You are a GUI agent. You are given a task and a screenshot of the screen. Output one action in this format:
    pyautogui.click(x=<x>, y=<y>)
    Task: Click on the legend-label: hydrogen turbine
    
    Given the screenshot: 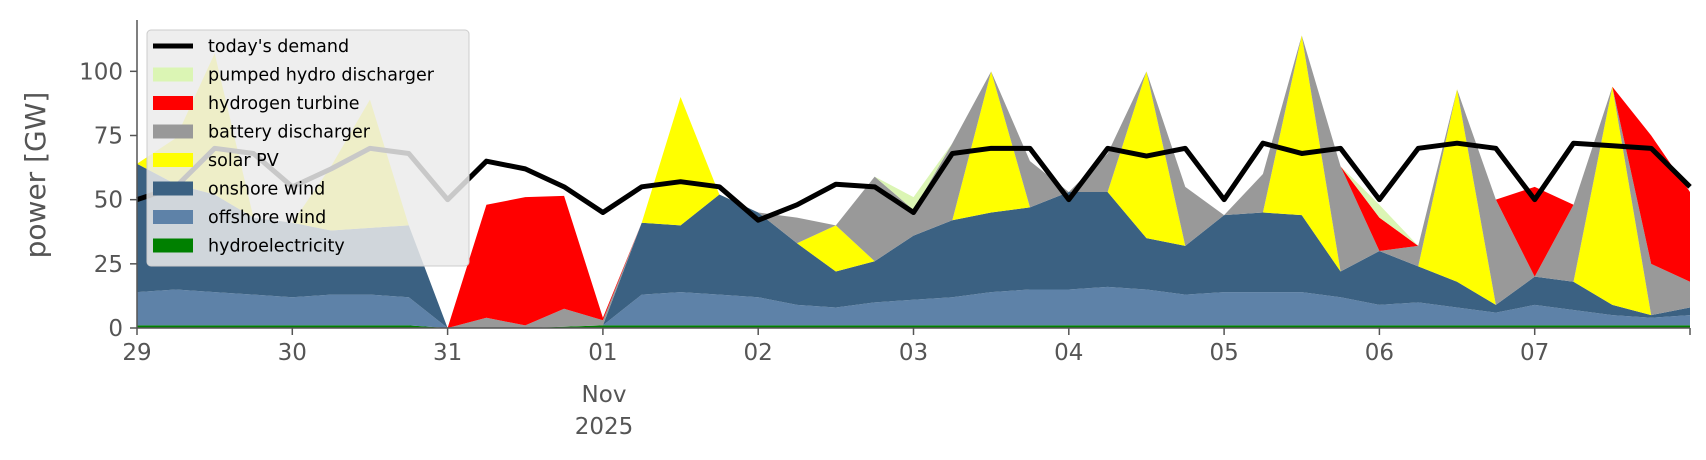 What is the action you would take?
    pyautogui.click(x=284, y=104)
    